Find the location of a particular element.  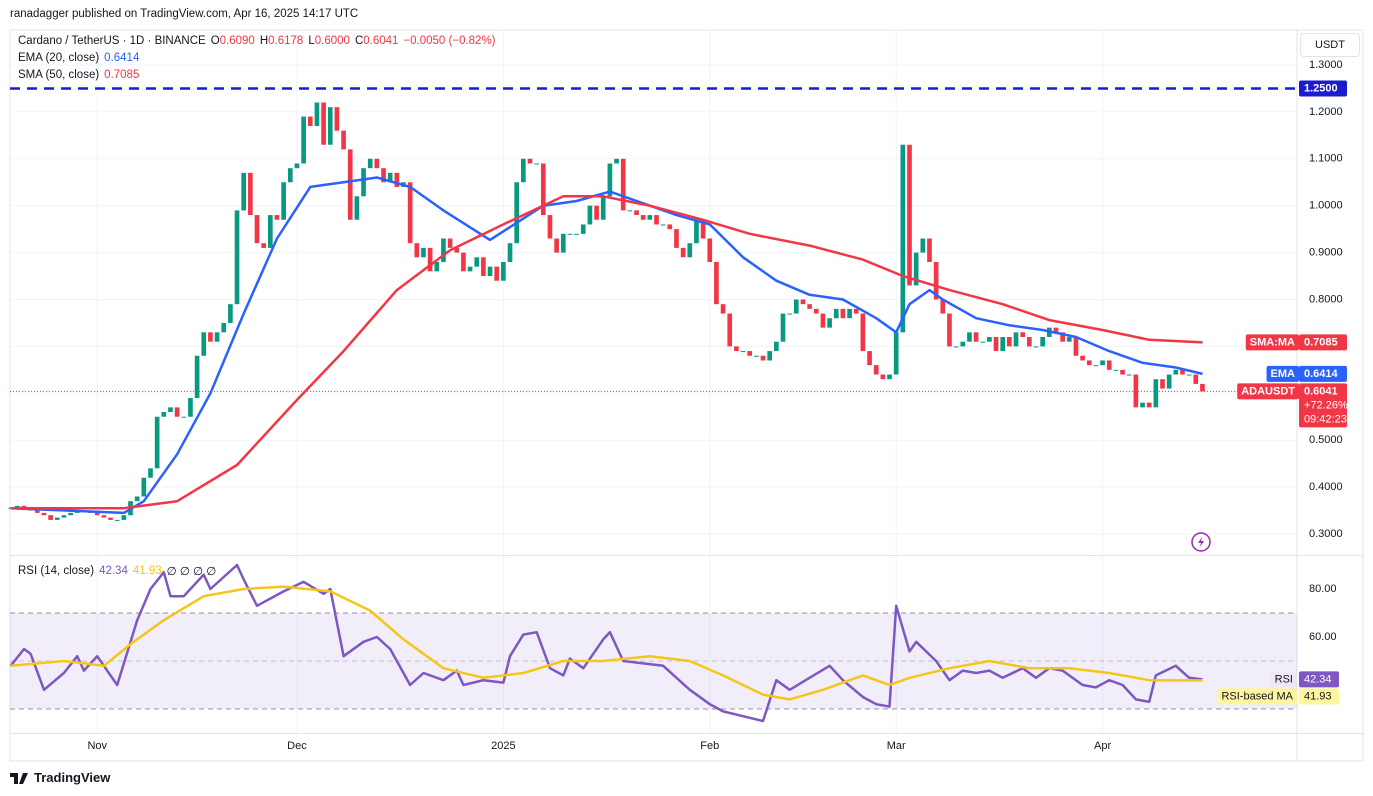

icon-ring is located at coordinates (1201, 542).